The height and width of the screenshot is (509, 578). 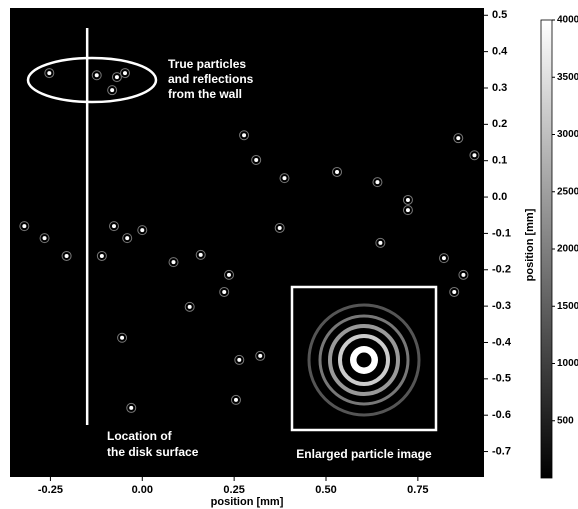 I want to click on colorbar-tick-label: 4000, so click(x=567, y=20).